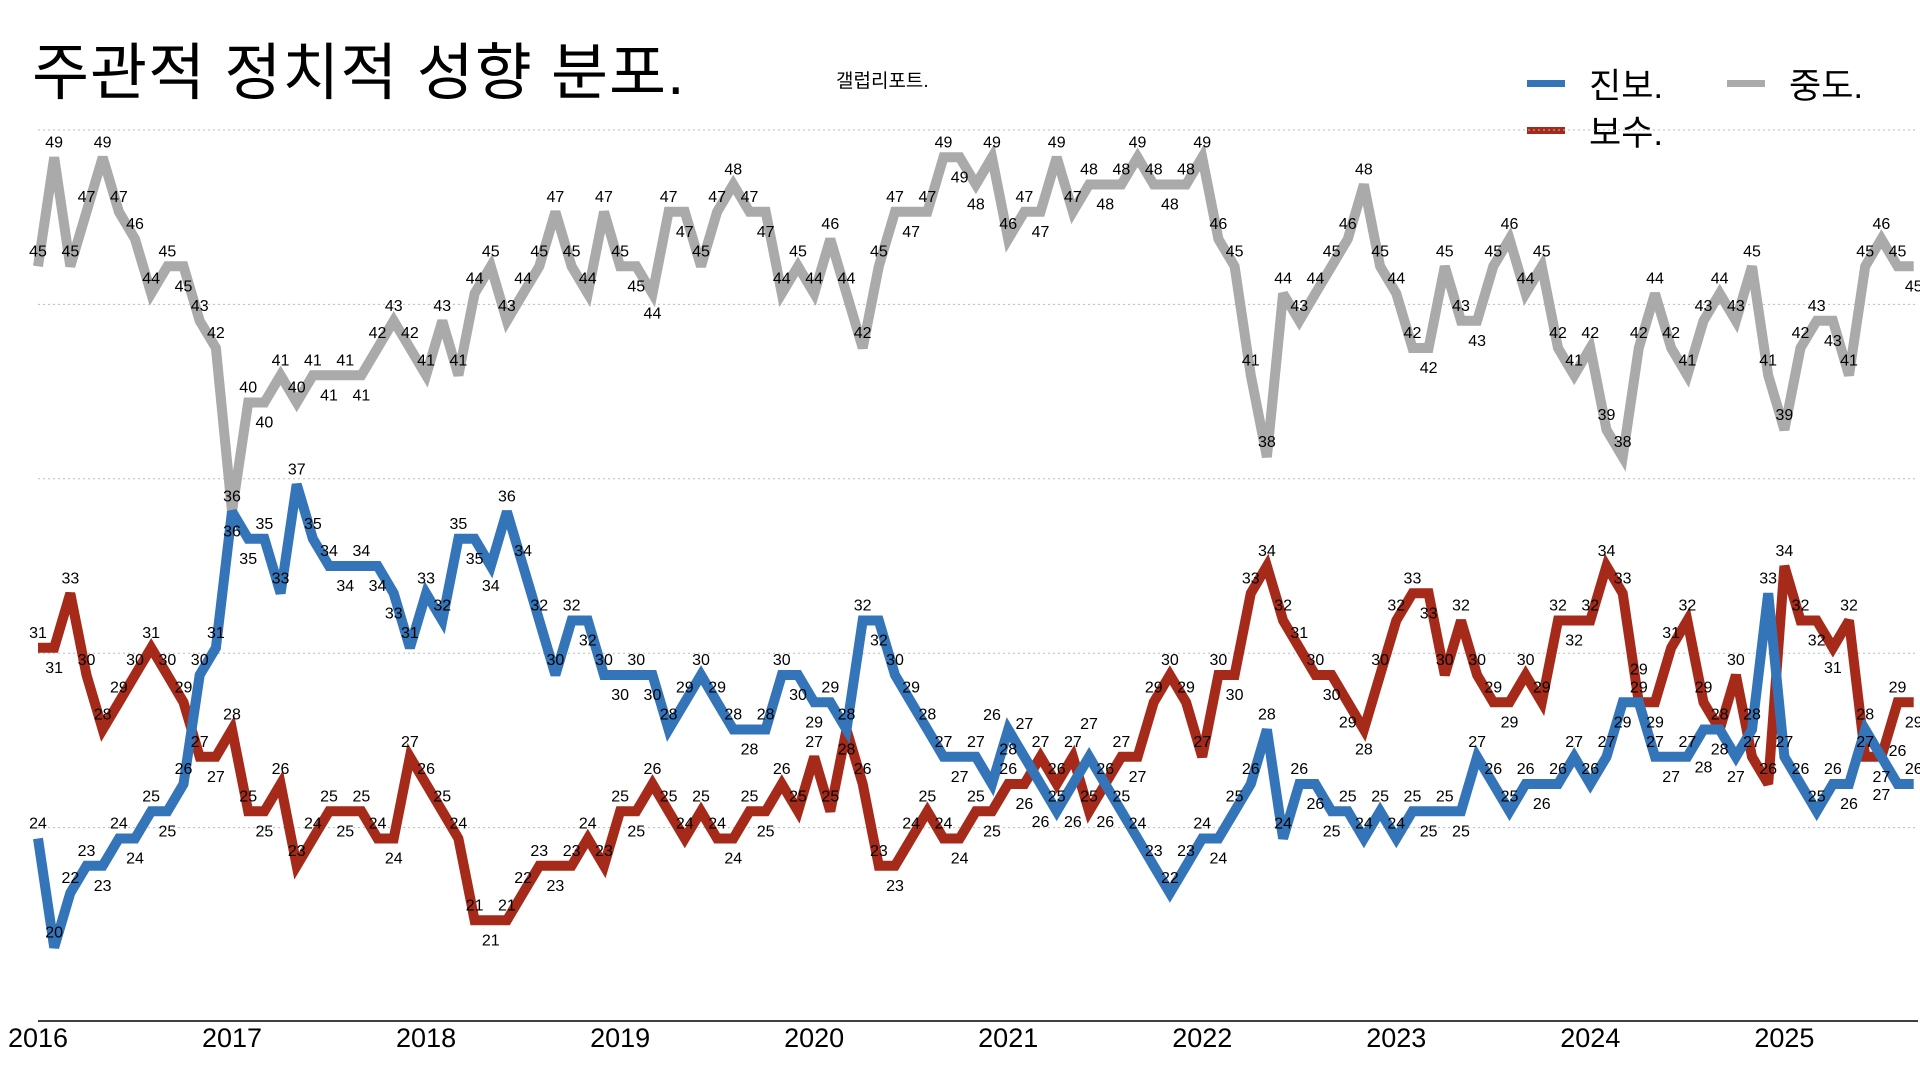 The height and width of the screenshot is (1080, 1920). I want to click on x-tick-label: 2018, so click(426, 1038).